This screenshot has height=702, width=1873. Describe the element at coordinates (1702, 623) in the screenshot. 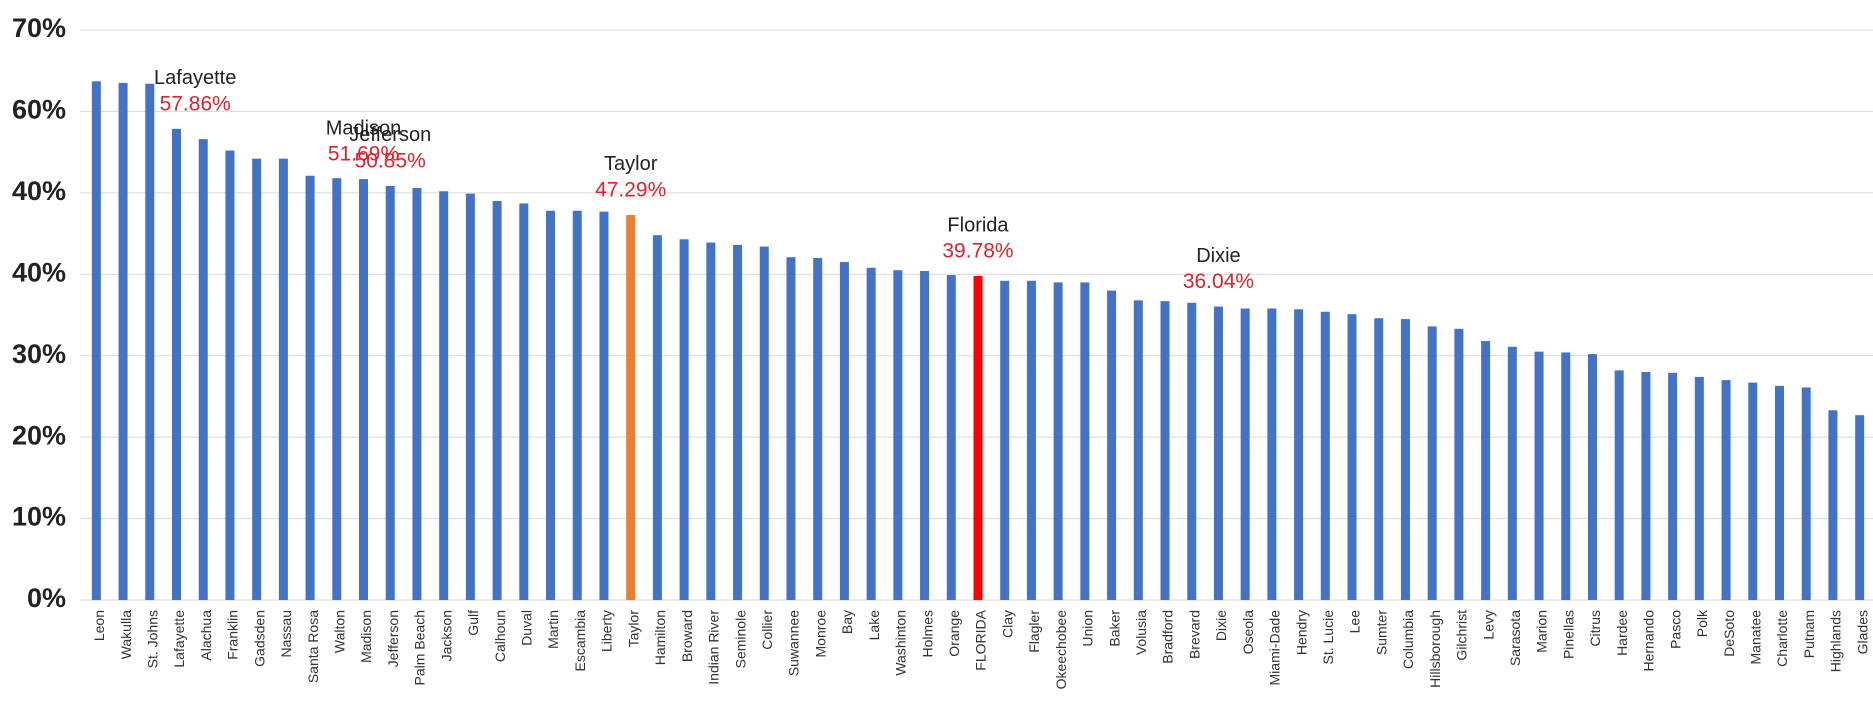

I see `x-tick-label: Polk` at that location.